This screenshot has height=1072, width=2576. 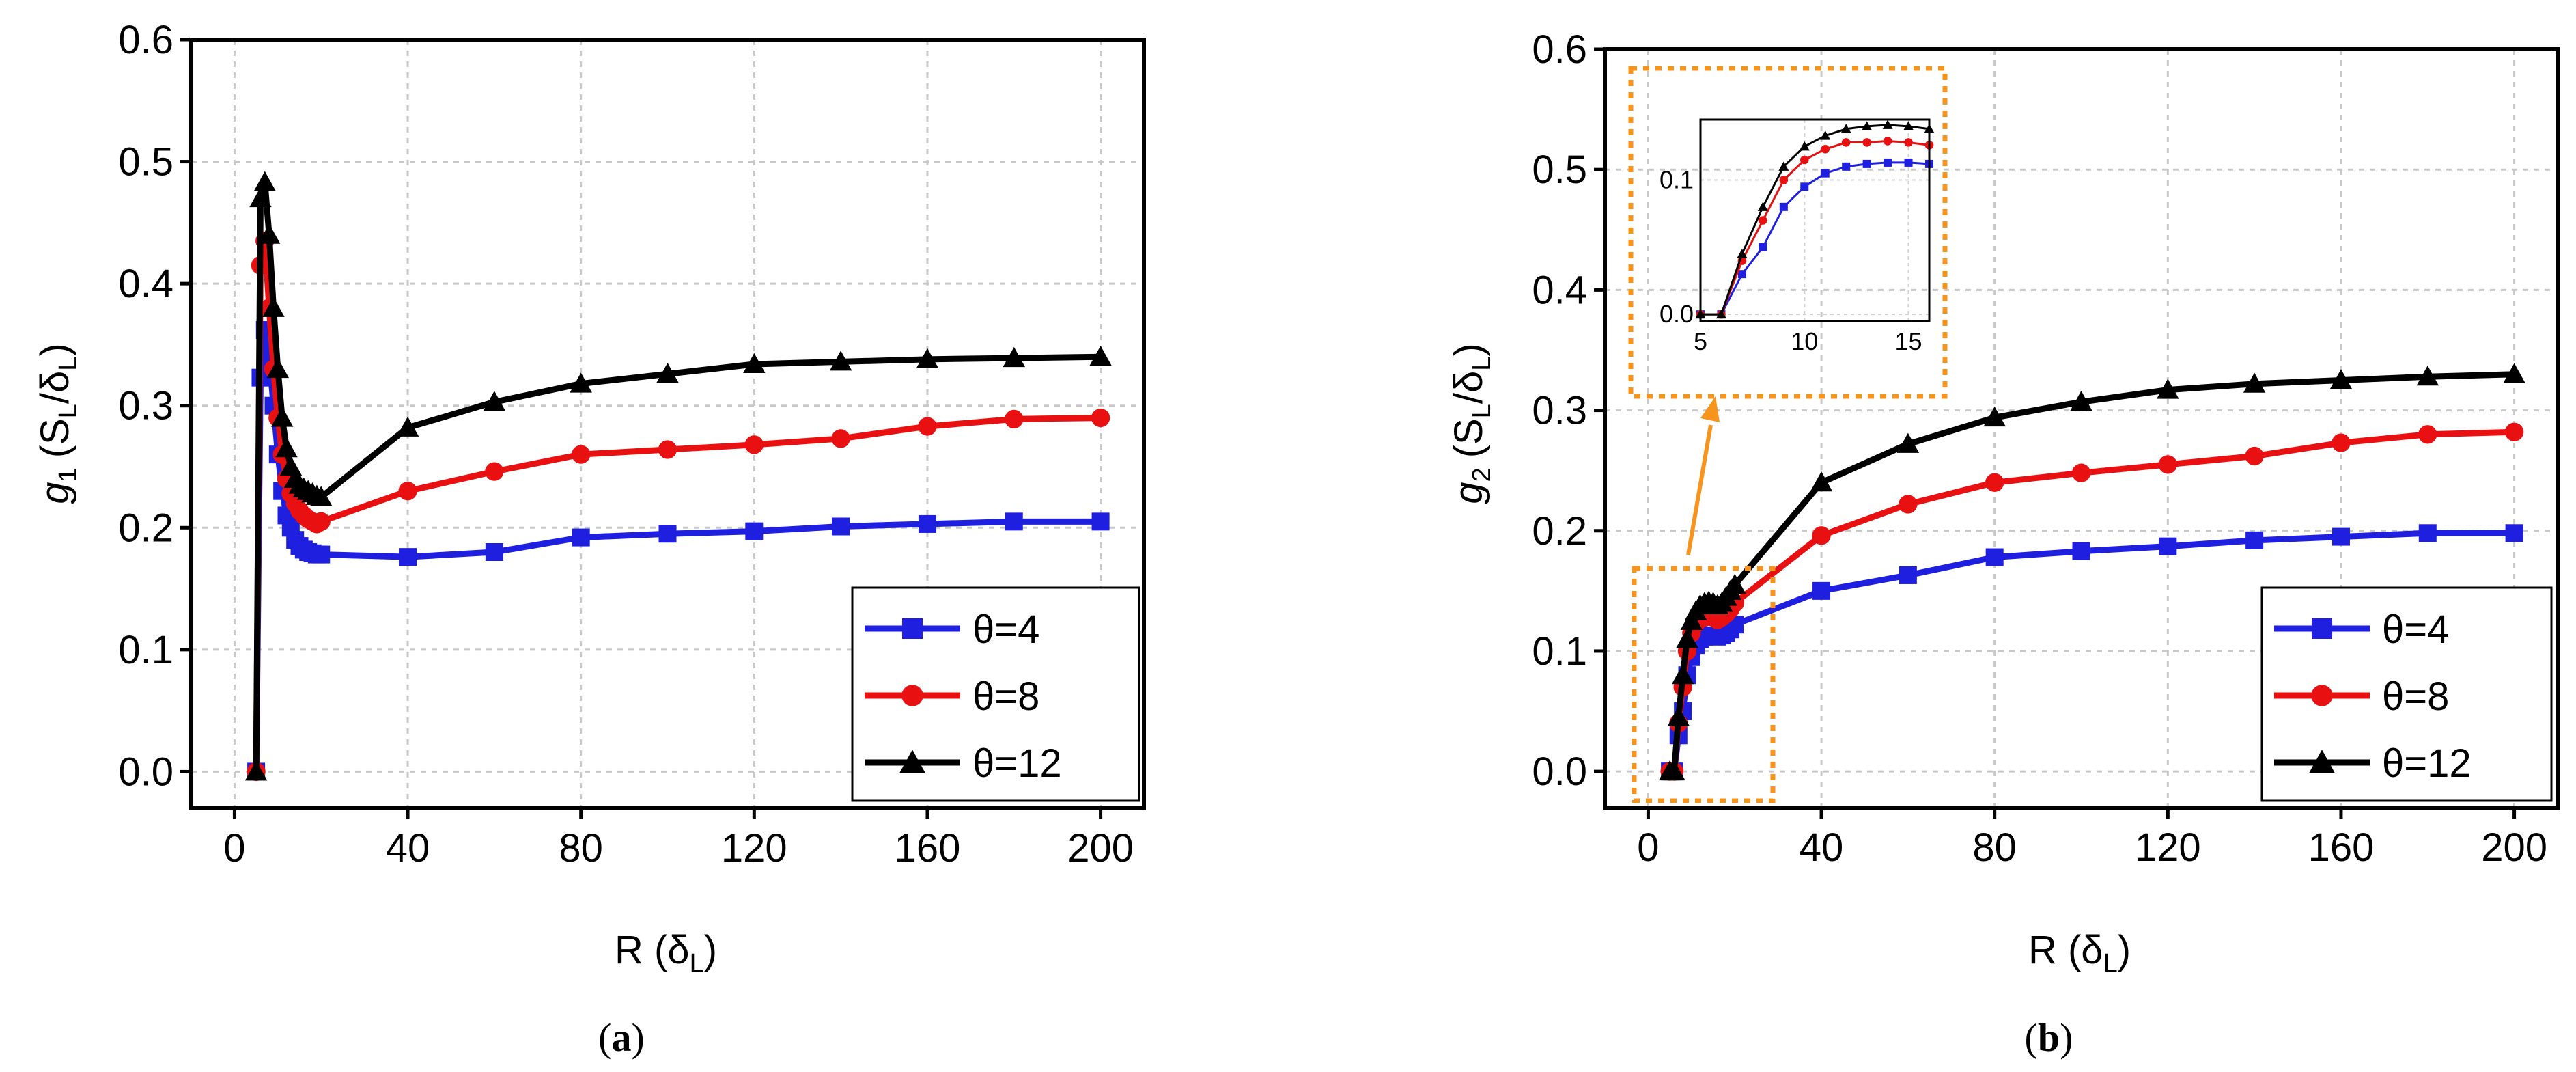 What do you see at coordinates (1822, 847) in the screenshot?
I see `x-tick-label: 40` at bounding box center [1822, 847].